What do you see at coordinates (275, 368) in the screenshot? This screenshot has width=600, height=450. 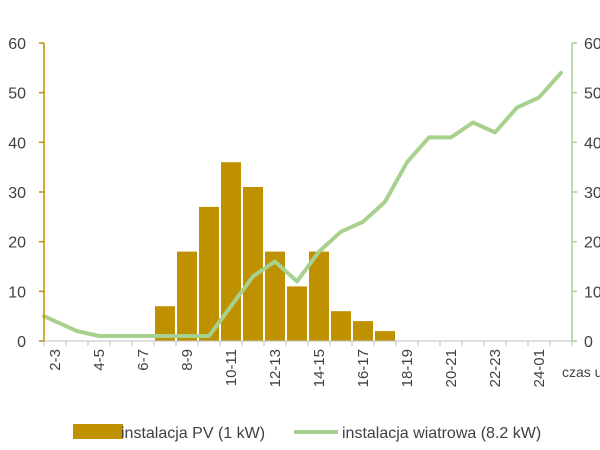 I see `x-tick-label: 12-13` at bounding box center [275, 368].